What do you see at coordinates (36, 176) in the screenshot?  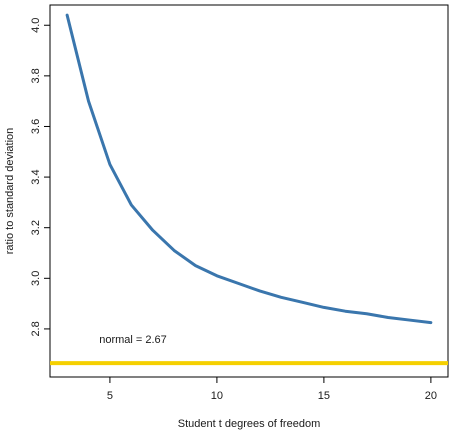 I see `y-tick-label: 3.4` at bounding box center [36, 176].